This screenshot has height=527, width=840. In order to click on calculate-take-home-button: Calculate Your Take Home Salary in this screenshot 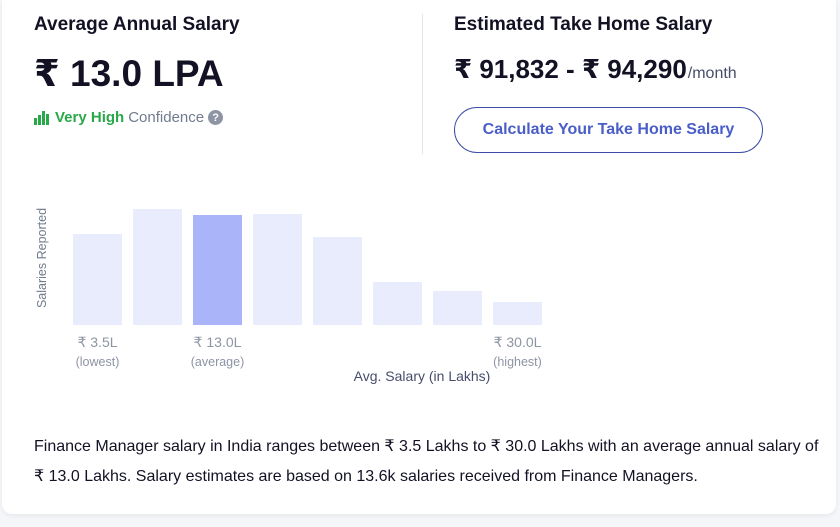, I will do `click(608, 130)`.